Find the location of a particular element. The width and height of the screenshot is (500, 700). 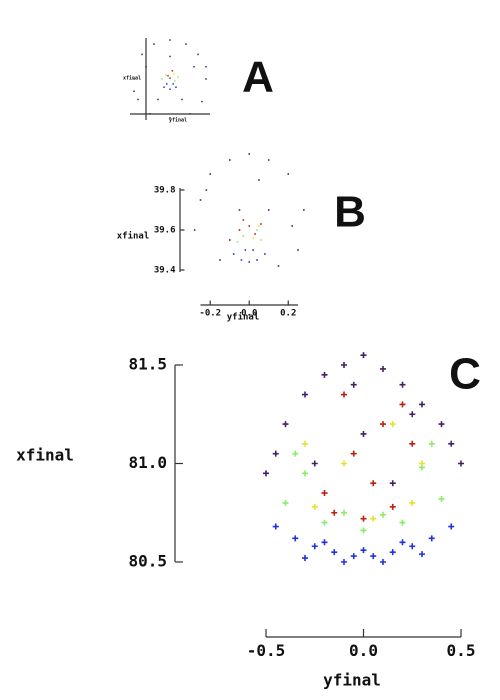

x-tick-label: 0.2 is located at coordinates (288, 314).